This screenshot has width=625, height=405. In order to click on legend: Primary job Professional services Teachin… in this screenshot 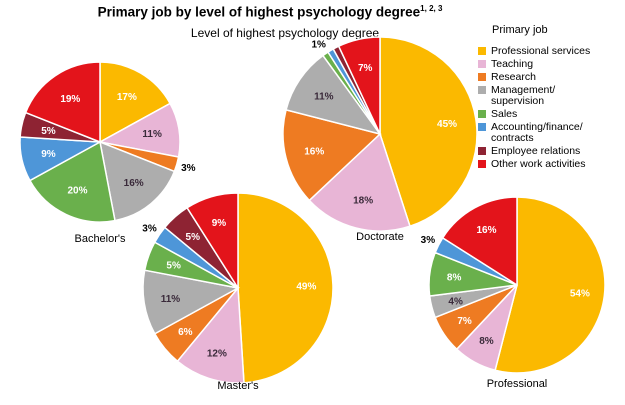, I will do `click(551, 98)`.